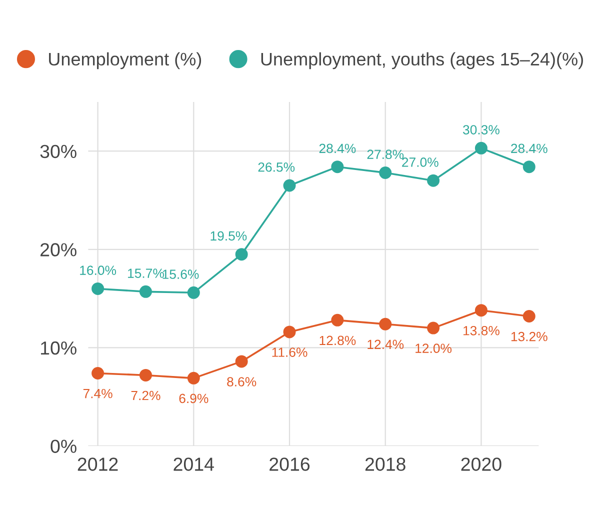 The image size is (592, 515). What do you see at coordinates (146, 273) in the screenshot?
I see `data-label: 15.7%` at bounding box center [146, 273].